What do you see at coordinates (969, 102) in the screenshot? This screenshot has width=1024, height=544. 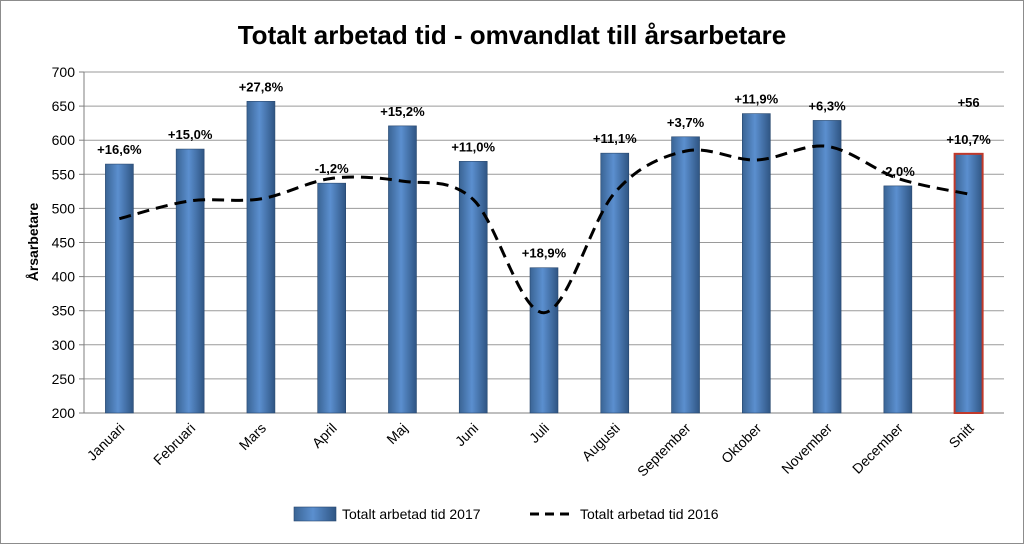 I see `data-label-extra: +56` at bounding box center [969, 102].